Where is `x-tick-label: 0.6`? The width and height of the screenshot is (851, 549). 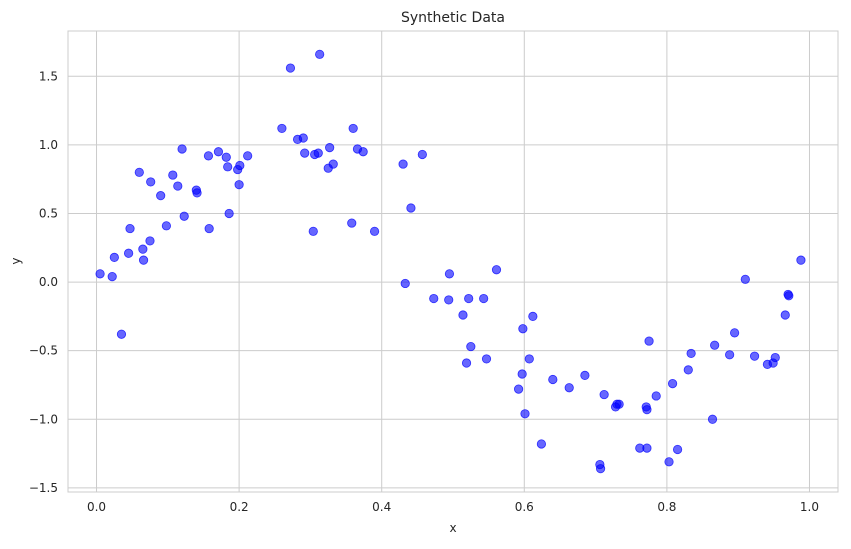
x-tick-label: 0.6 is located at coordinates (524, 507).